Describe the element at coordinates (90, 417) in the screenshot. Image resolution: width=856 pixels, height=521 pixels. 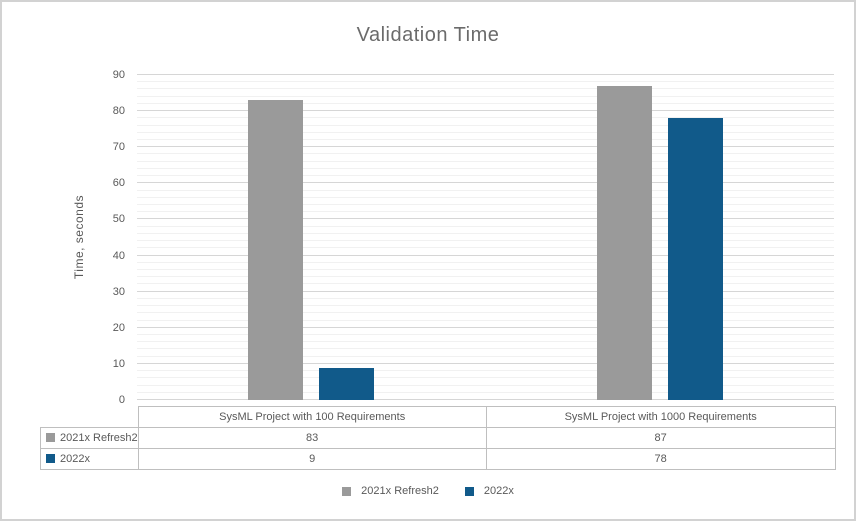
I see `table-corner-cell` at that location.